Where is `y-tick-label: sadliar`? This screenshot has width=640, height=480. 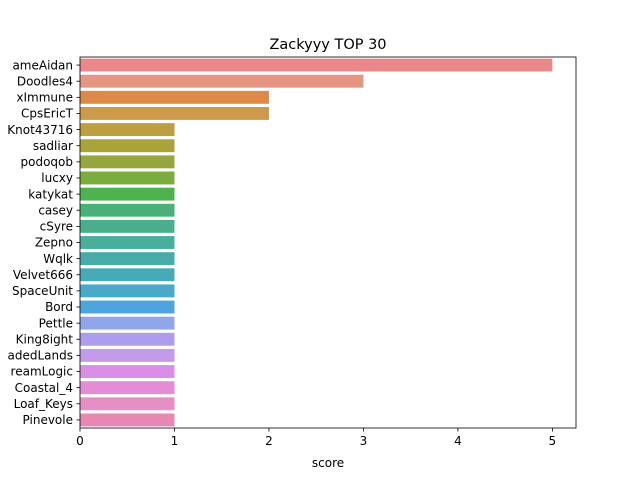
y-tick-label: sadliar is located at coordinates (53, 146).